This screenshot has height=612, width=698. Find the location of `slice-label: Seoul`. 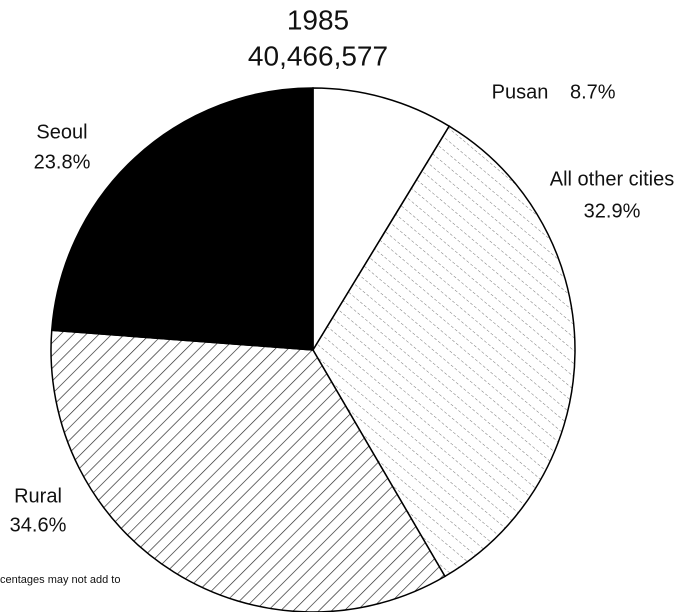

slice-label: Seoul is located at coordinates (61, 132).